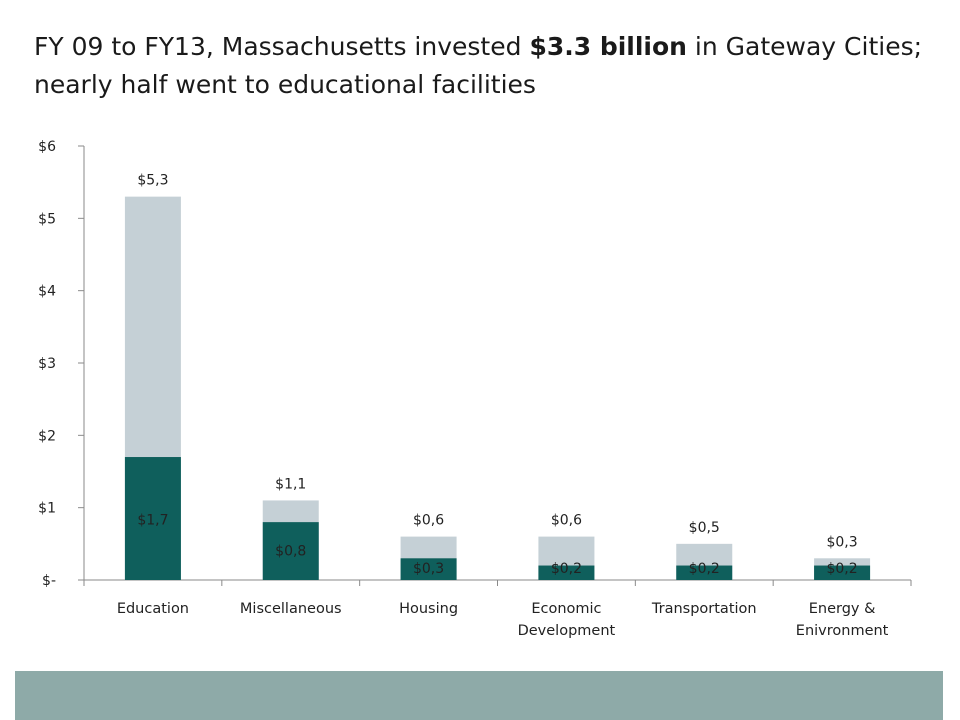  What do you see at coordinates (290, 484) in the screenshot?
I see `data-label-total: $1,1` at bounding box center [290, 484].